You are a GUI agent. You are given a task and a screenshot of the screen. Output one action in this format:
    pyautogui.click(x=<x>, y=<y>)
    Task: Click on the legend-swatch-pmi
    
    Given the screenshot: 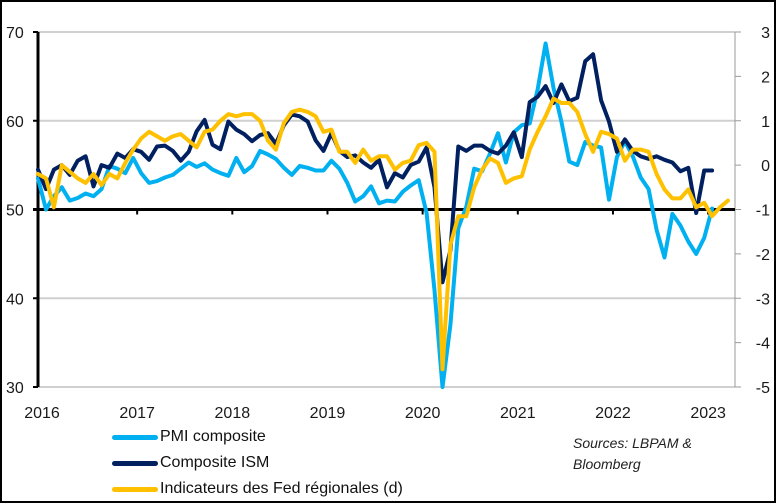 What is the action you would take?
    pyautogui.click(x=135, y=437)
    